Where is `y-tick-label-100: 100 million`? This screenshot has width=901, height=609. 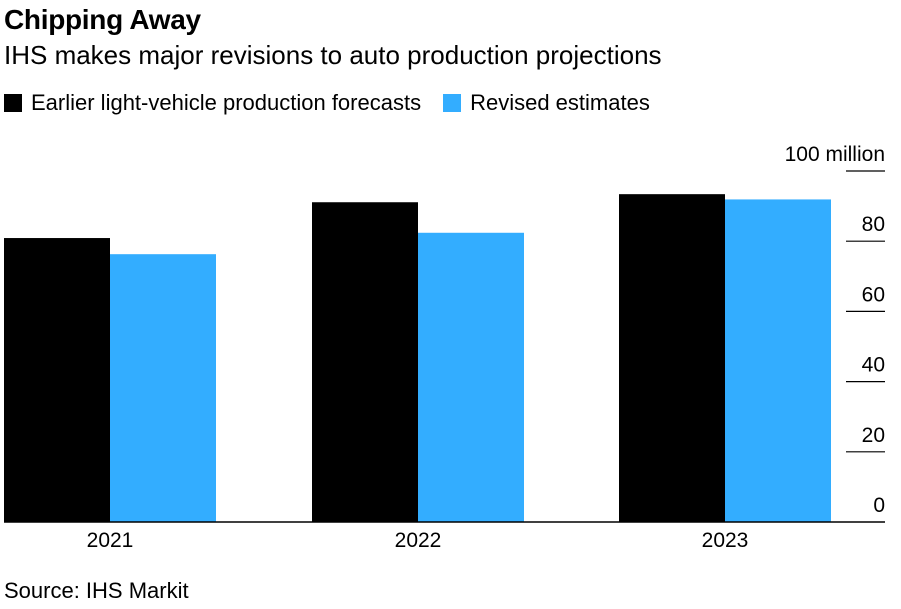 y-tick-label-100: 100 million is located at coordinates (835, 154).